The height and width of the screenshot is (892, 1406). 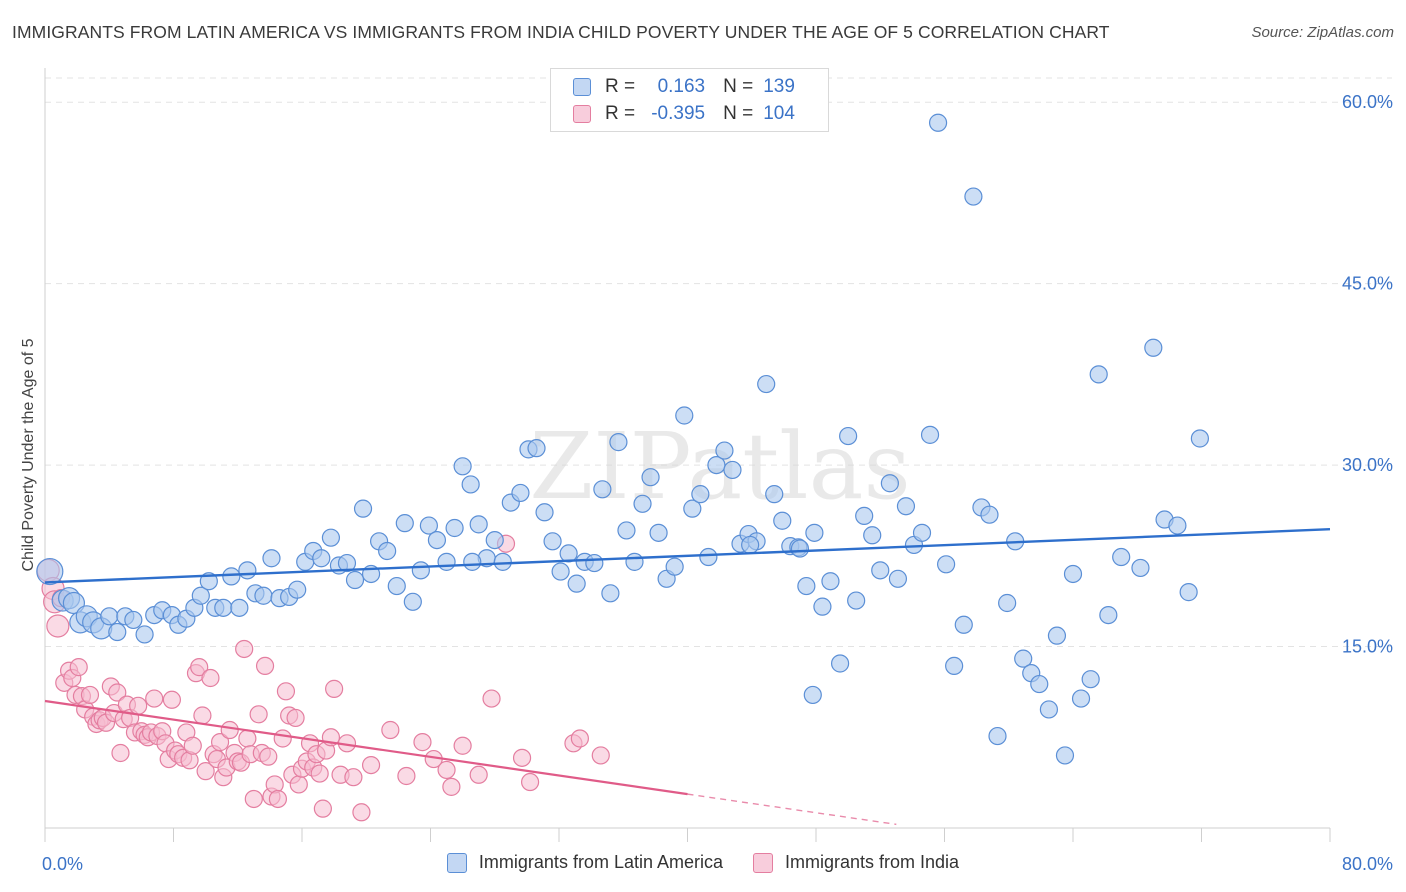 I want to click on source-label: Source: ZipAtlas.com, so click(x=1322, y=32).